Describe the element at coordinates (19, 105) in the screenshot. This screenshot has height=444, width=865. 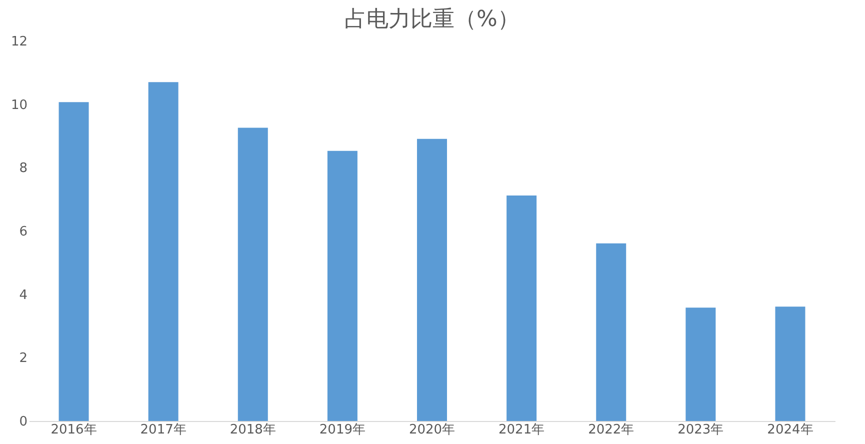
I see `y-tick-label: 10` at that location.